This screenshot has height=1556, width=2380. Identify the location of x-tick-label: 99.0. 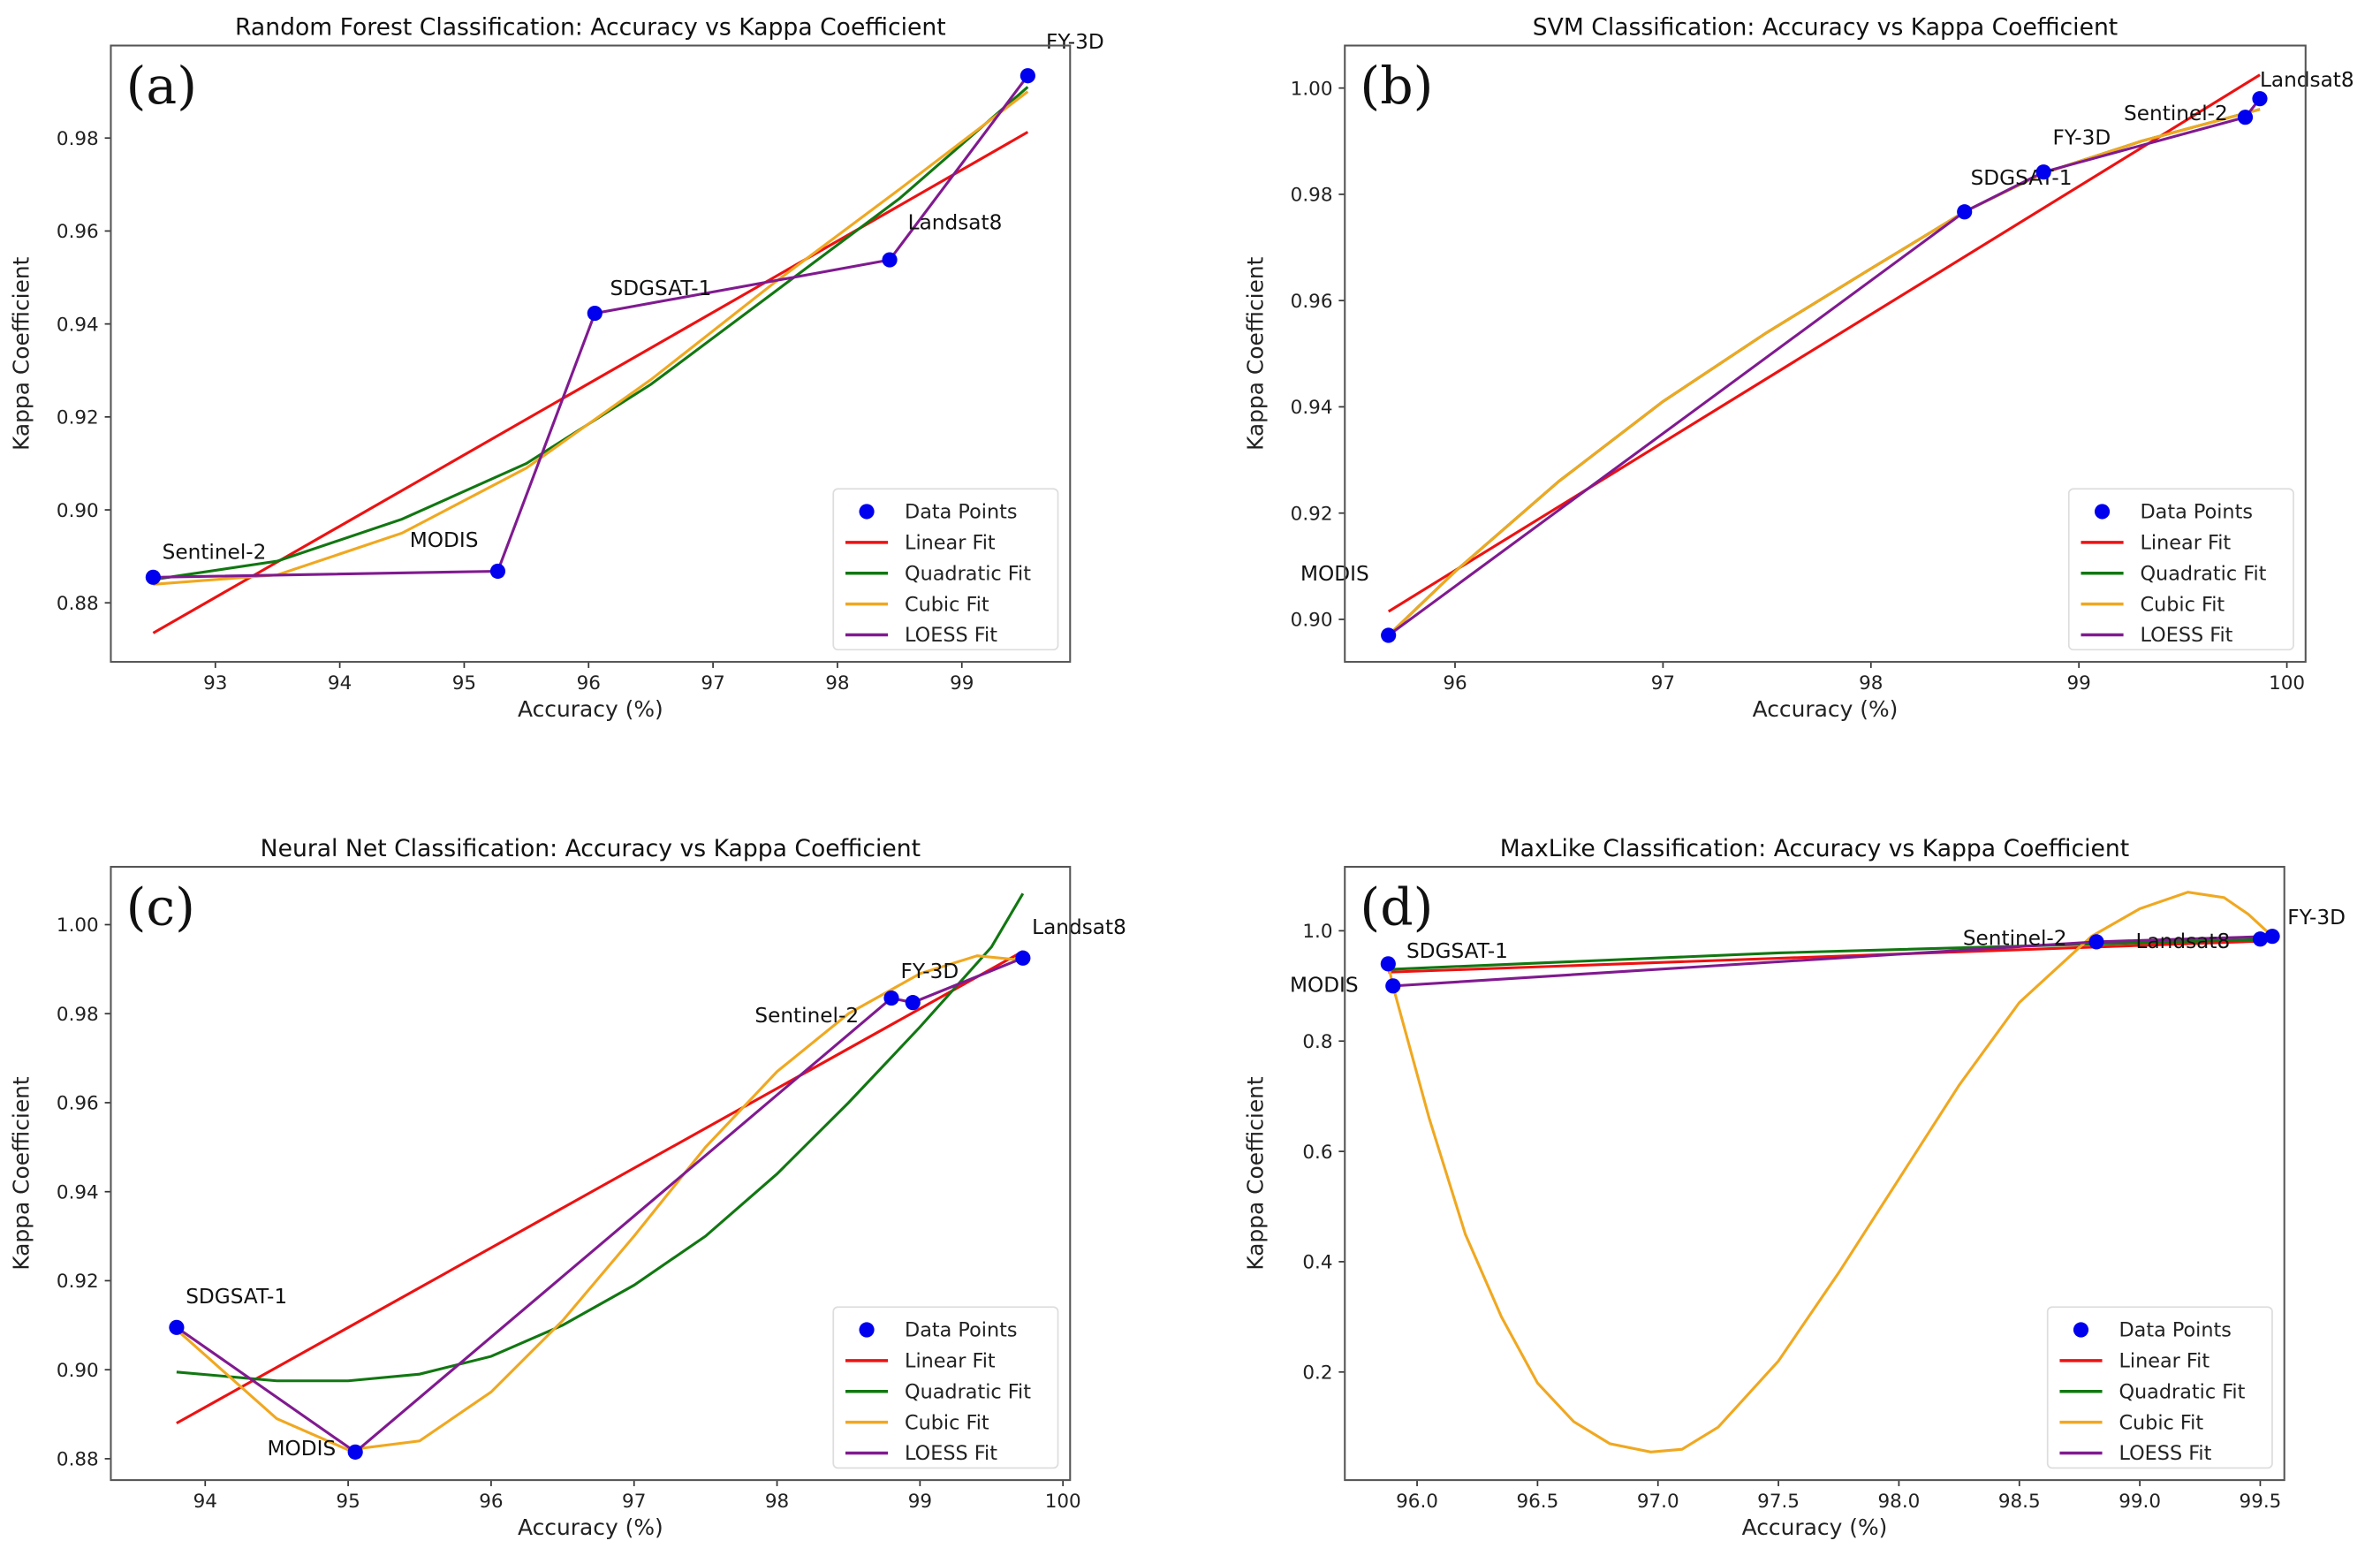
(2140, 1502).